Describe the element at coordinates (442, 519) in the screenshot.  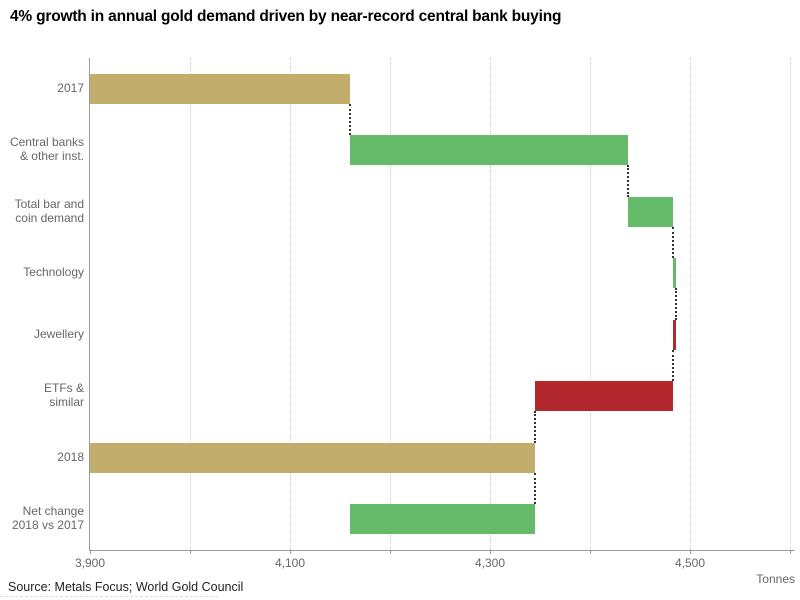
I see `bar-net-change-2018-vs-2017` at that location.